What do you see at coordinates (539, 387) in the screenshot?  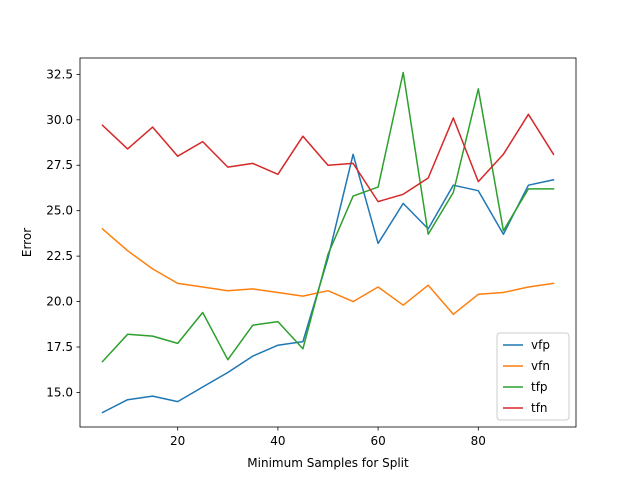 I see `legend-label-tfp: tfp` at bounding box center [539, 387].